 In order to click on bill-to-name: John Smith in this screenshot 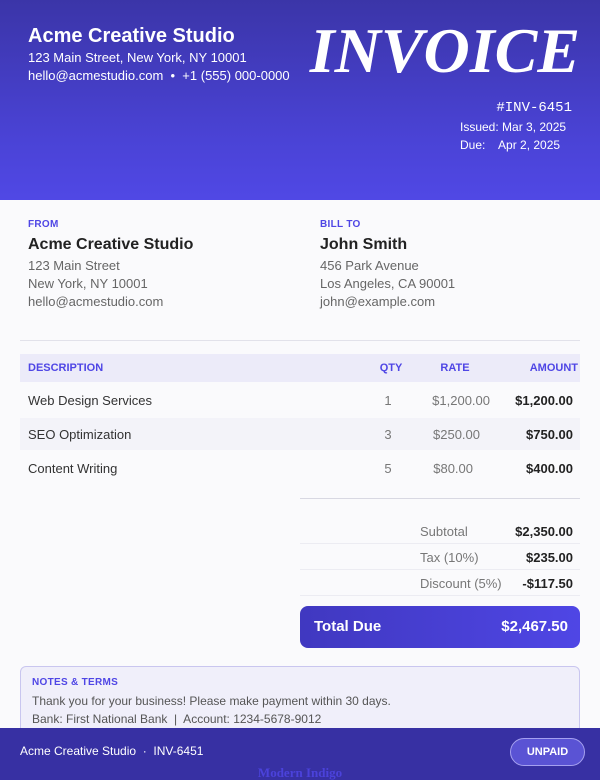, I will do `click(364, 244)`.